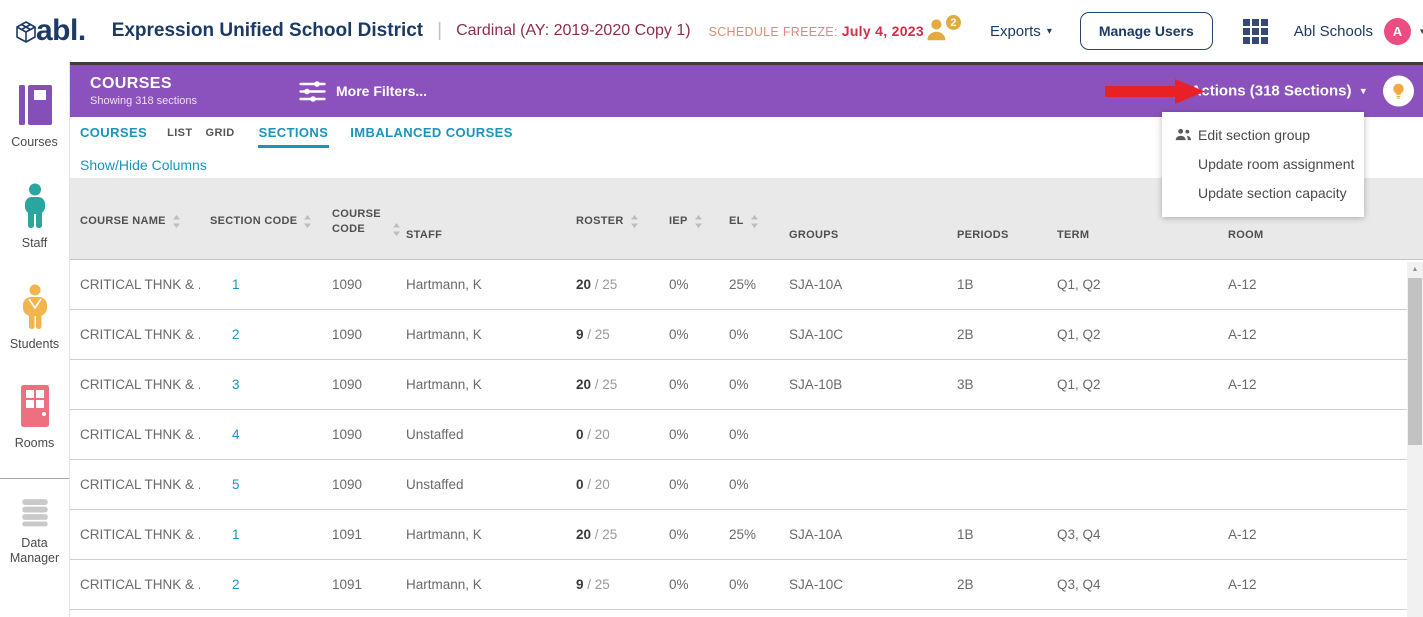  I want to click on cell-el: 0%, so click(739, 334).